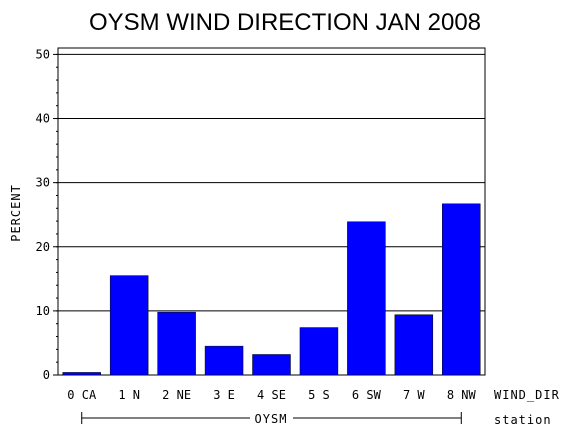 This screenshot has height=430, width=570. Describe the element at coordinates (527, 395) in the screenshot. I see `x-axis-label: WIND_DIR` at that location.